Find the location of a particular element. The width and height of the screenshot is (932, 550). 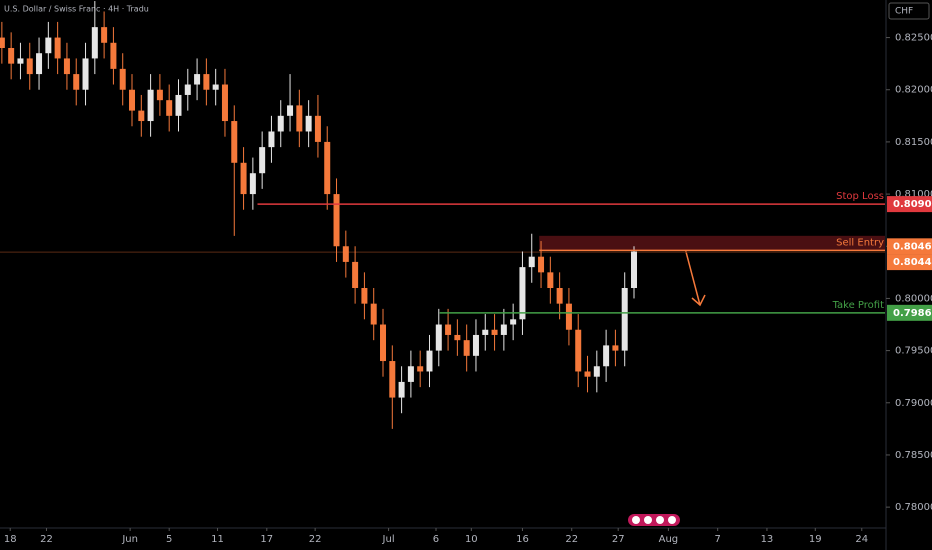

currency-box is located at coordinates (909, 11).